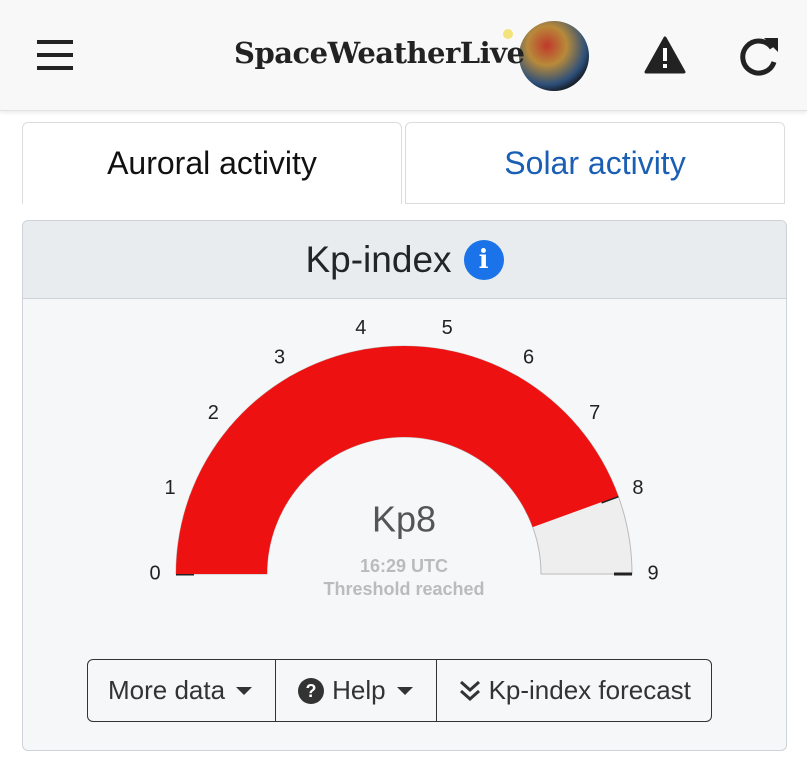  I want to click on gauge-tick-label: 1, so click(169, 488).